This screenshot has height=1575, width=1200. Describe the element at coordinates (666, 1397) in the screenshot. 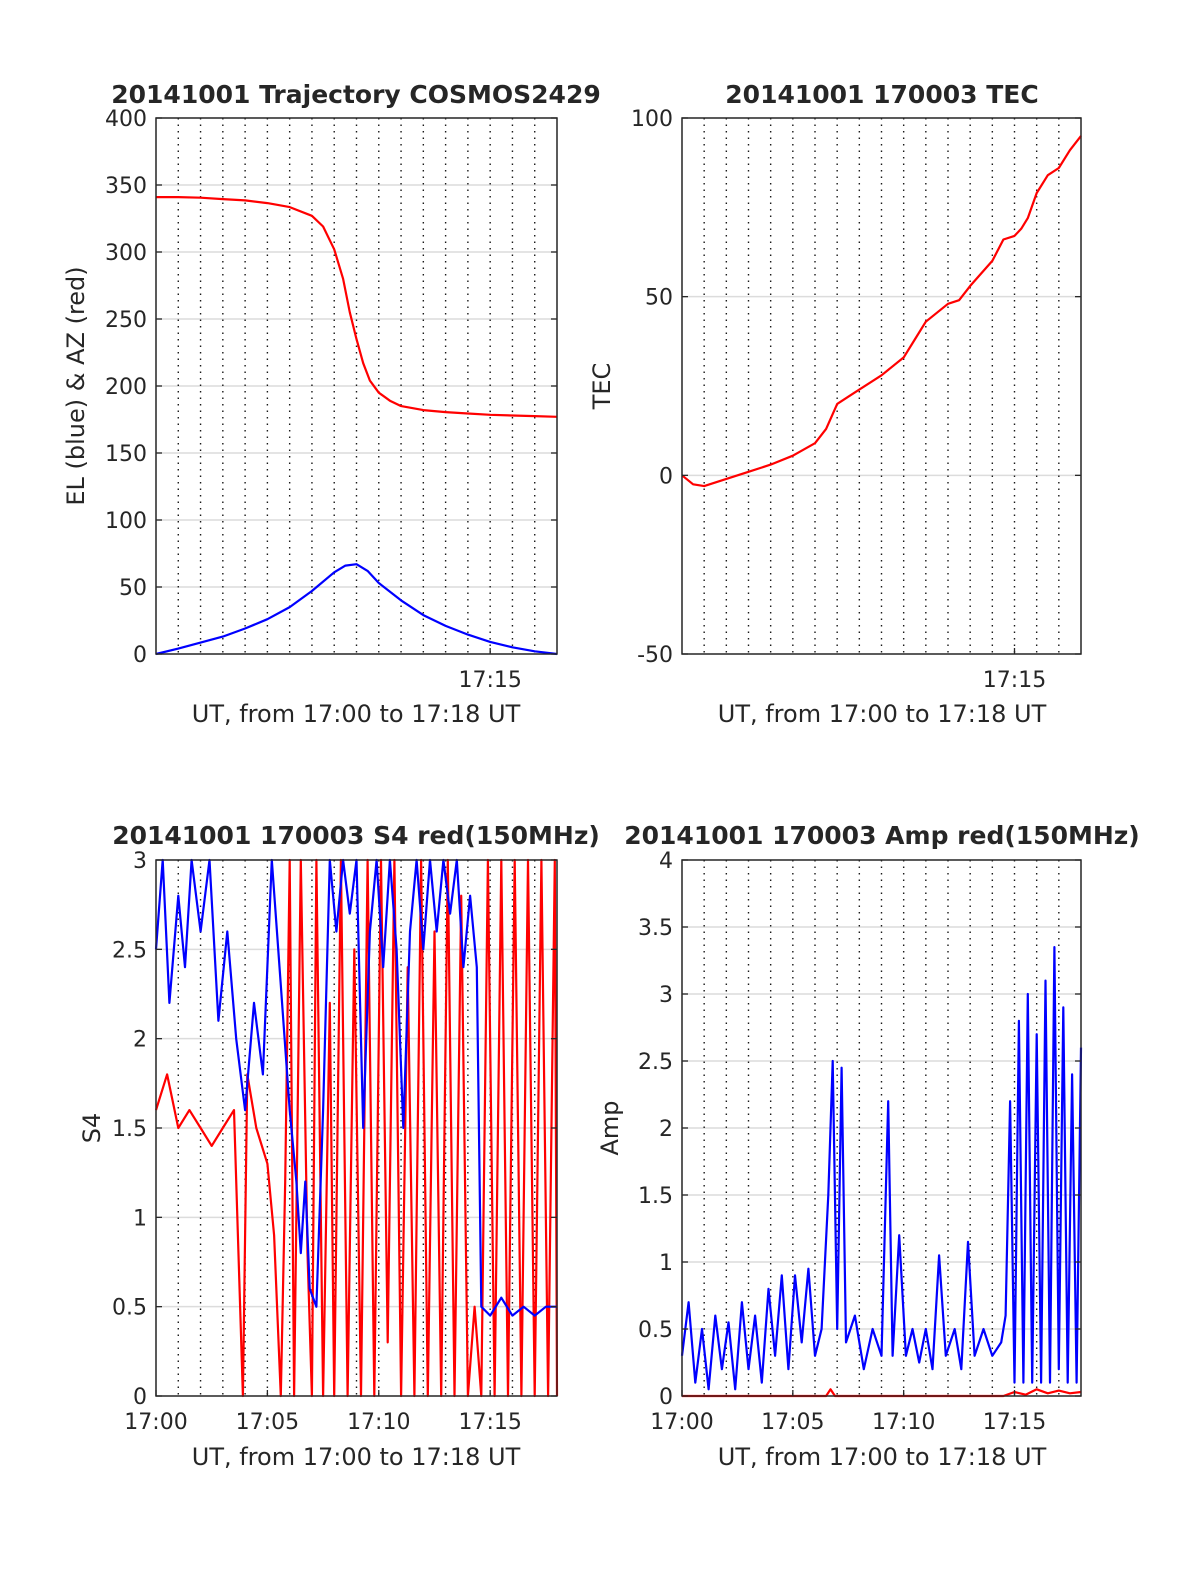

I see `amp-y-tick-label: 0` at that location.